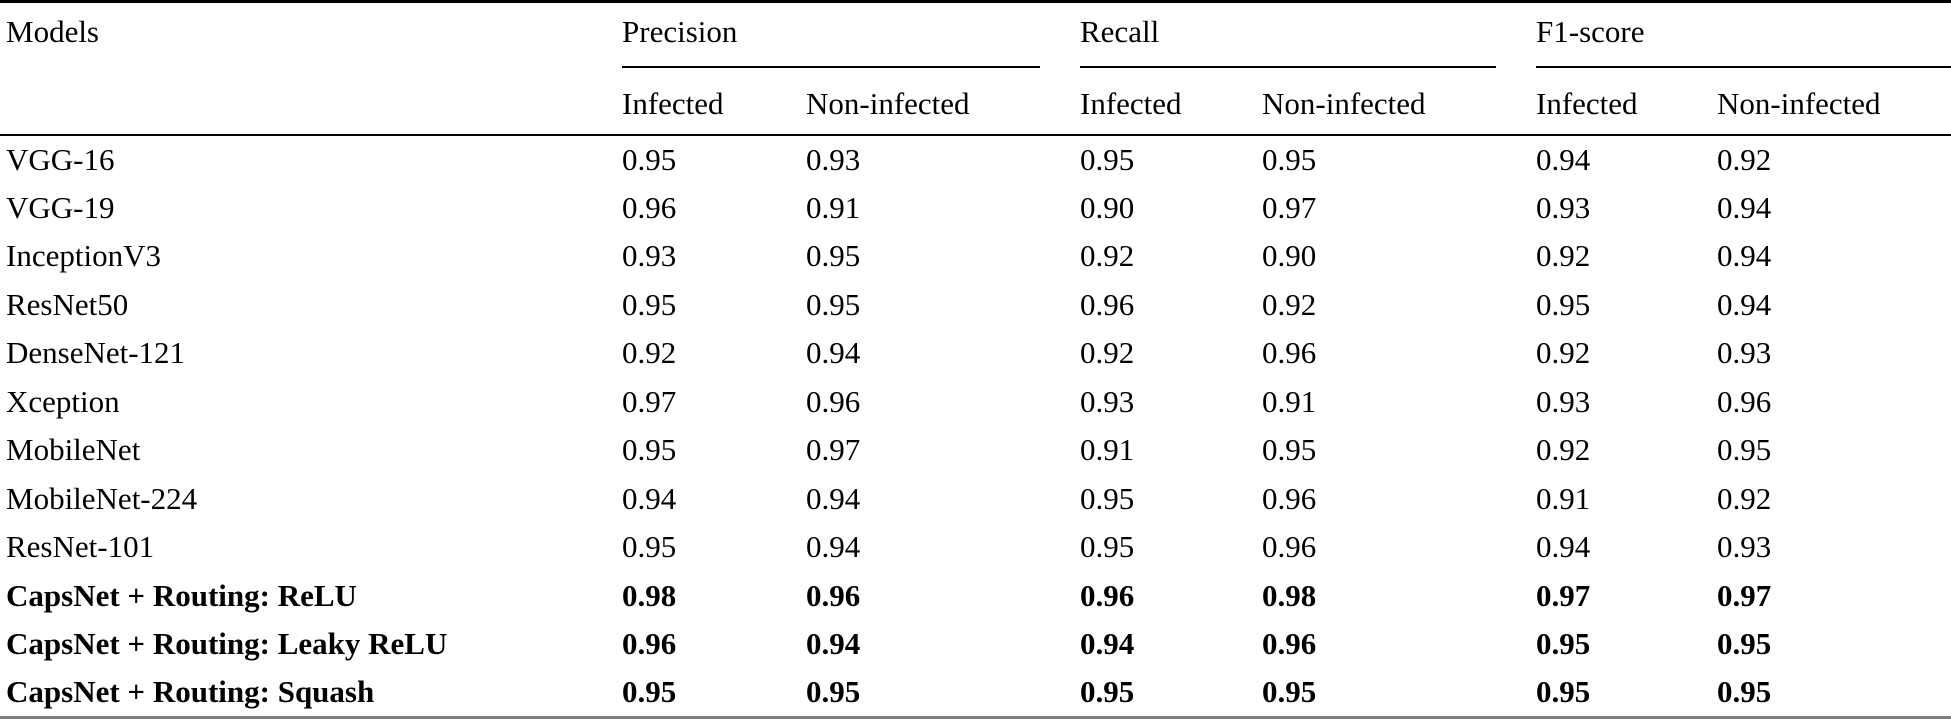 This screenshot has height=728, width=1951. I want to click on f1-non-infected-value: 0.93, so click(1744, 547).